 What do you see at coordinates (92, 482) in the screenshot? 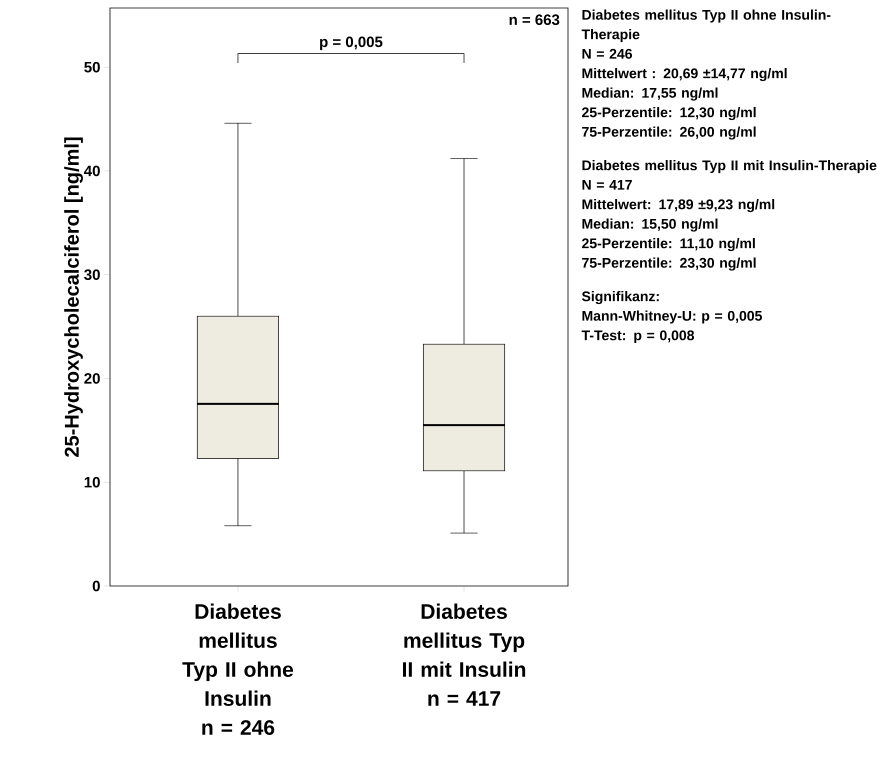
I see `y-tick-label: 10` at bounding box center [92, 482].